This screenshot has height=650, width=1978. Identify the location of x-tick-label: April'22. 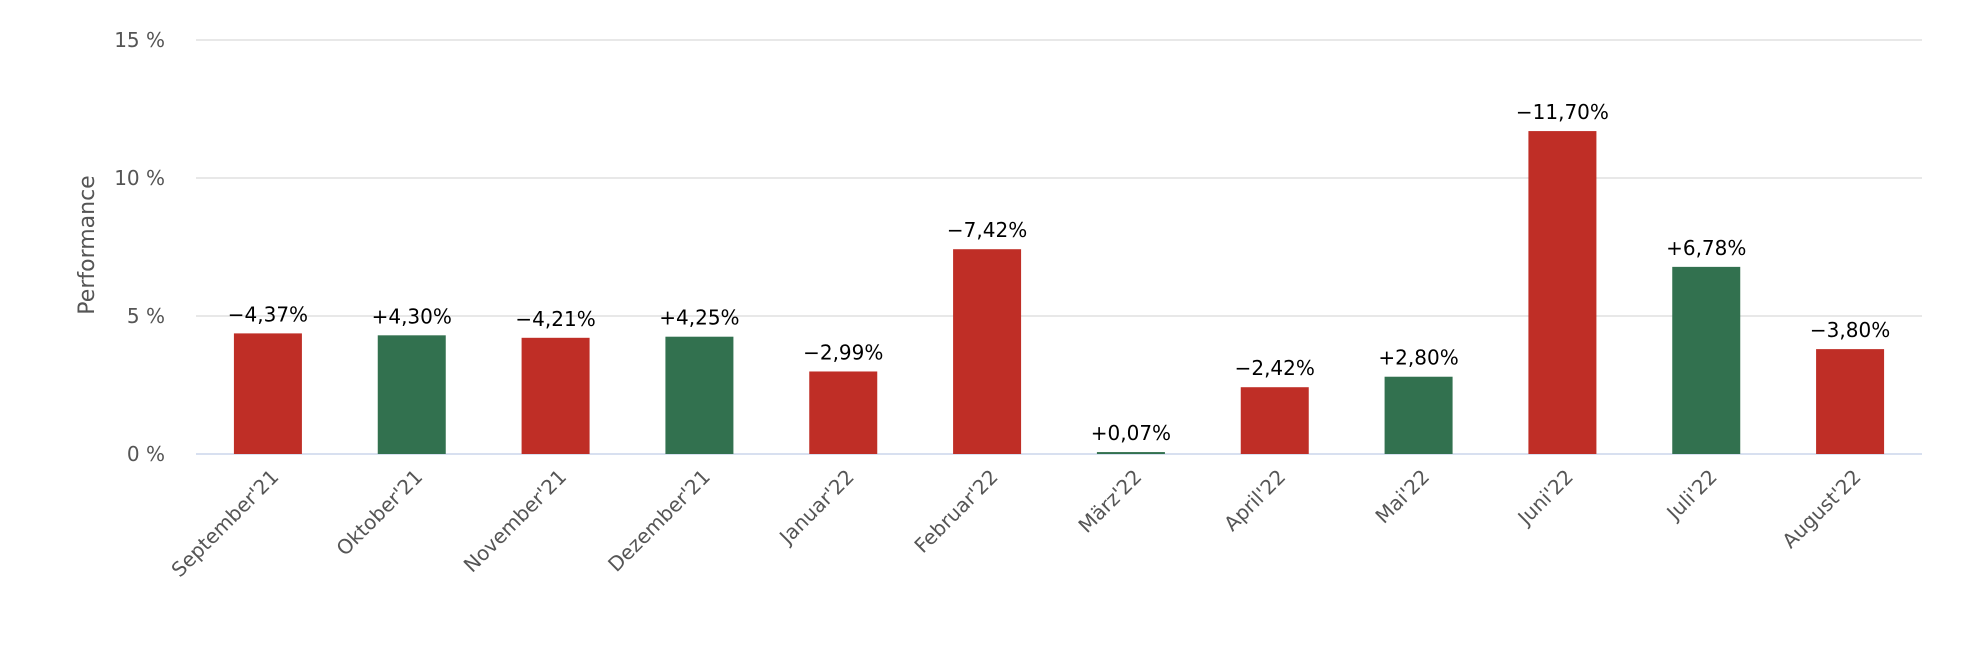
(1254, 500).